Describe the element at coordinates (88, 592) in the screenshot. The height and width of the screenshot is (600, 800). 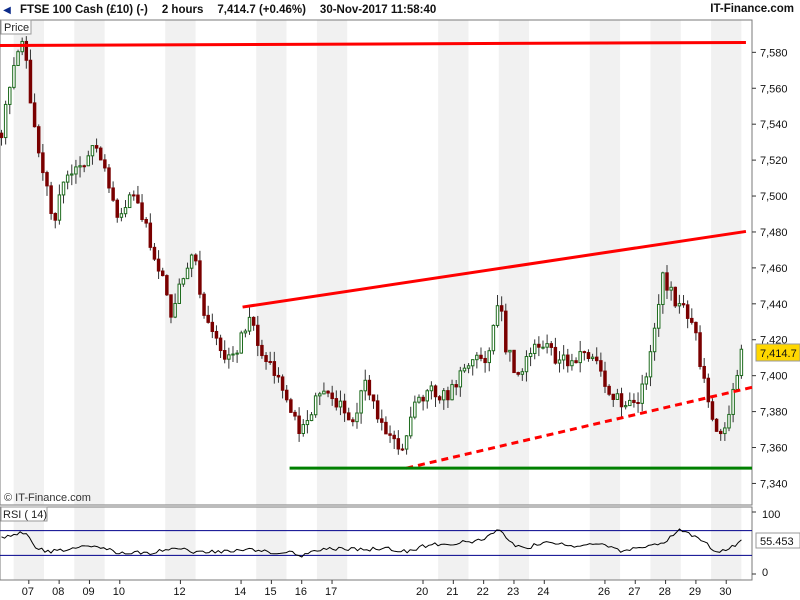
I see `x-tick-label: 09` at that location.